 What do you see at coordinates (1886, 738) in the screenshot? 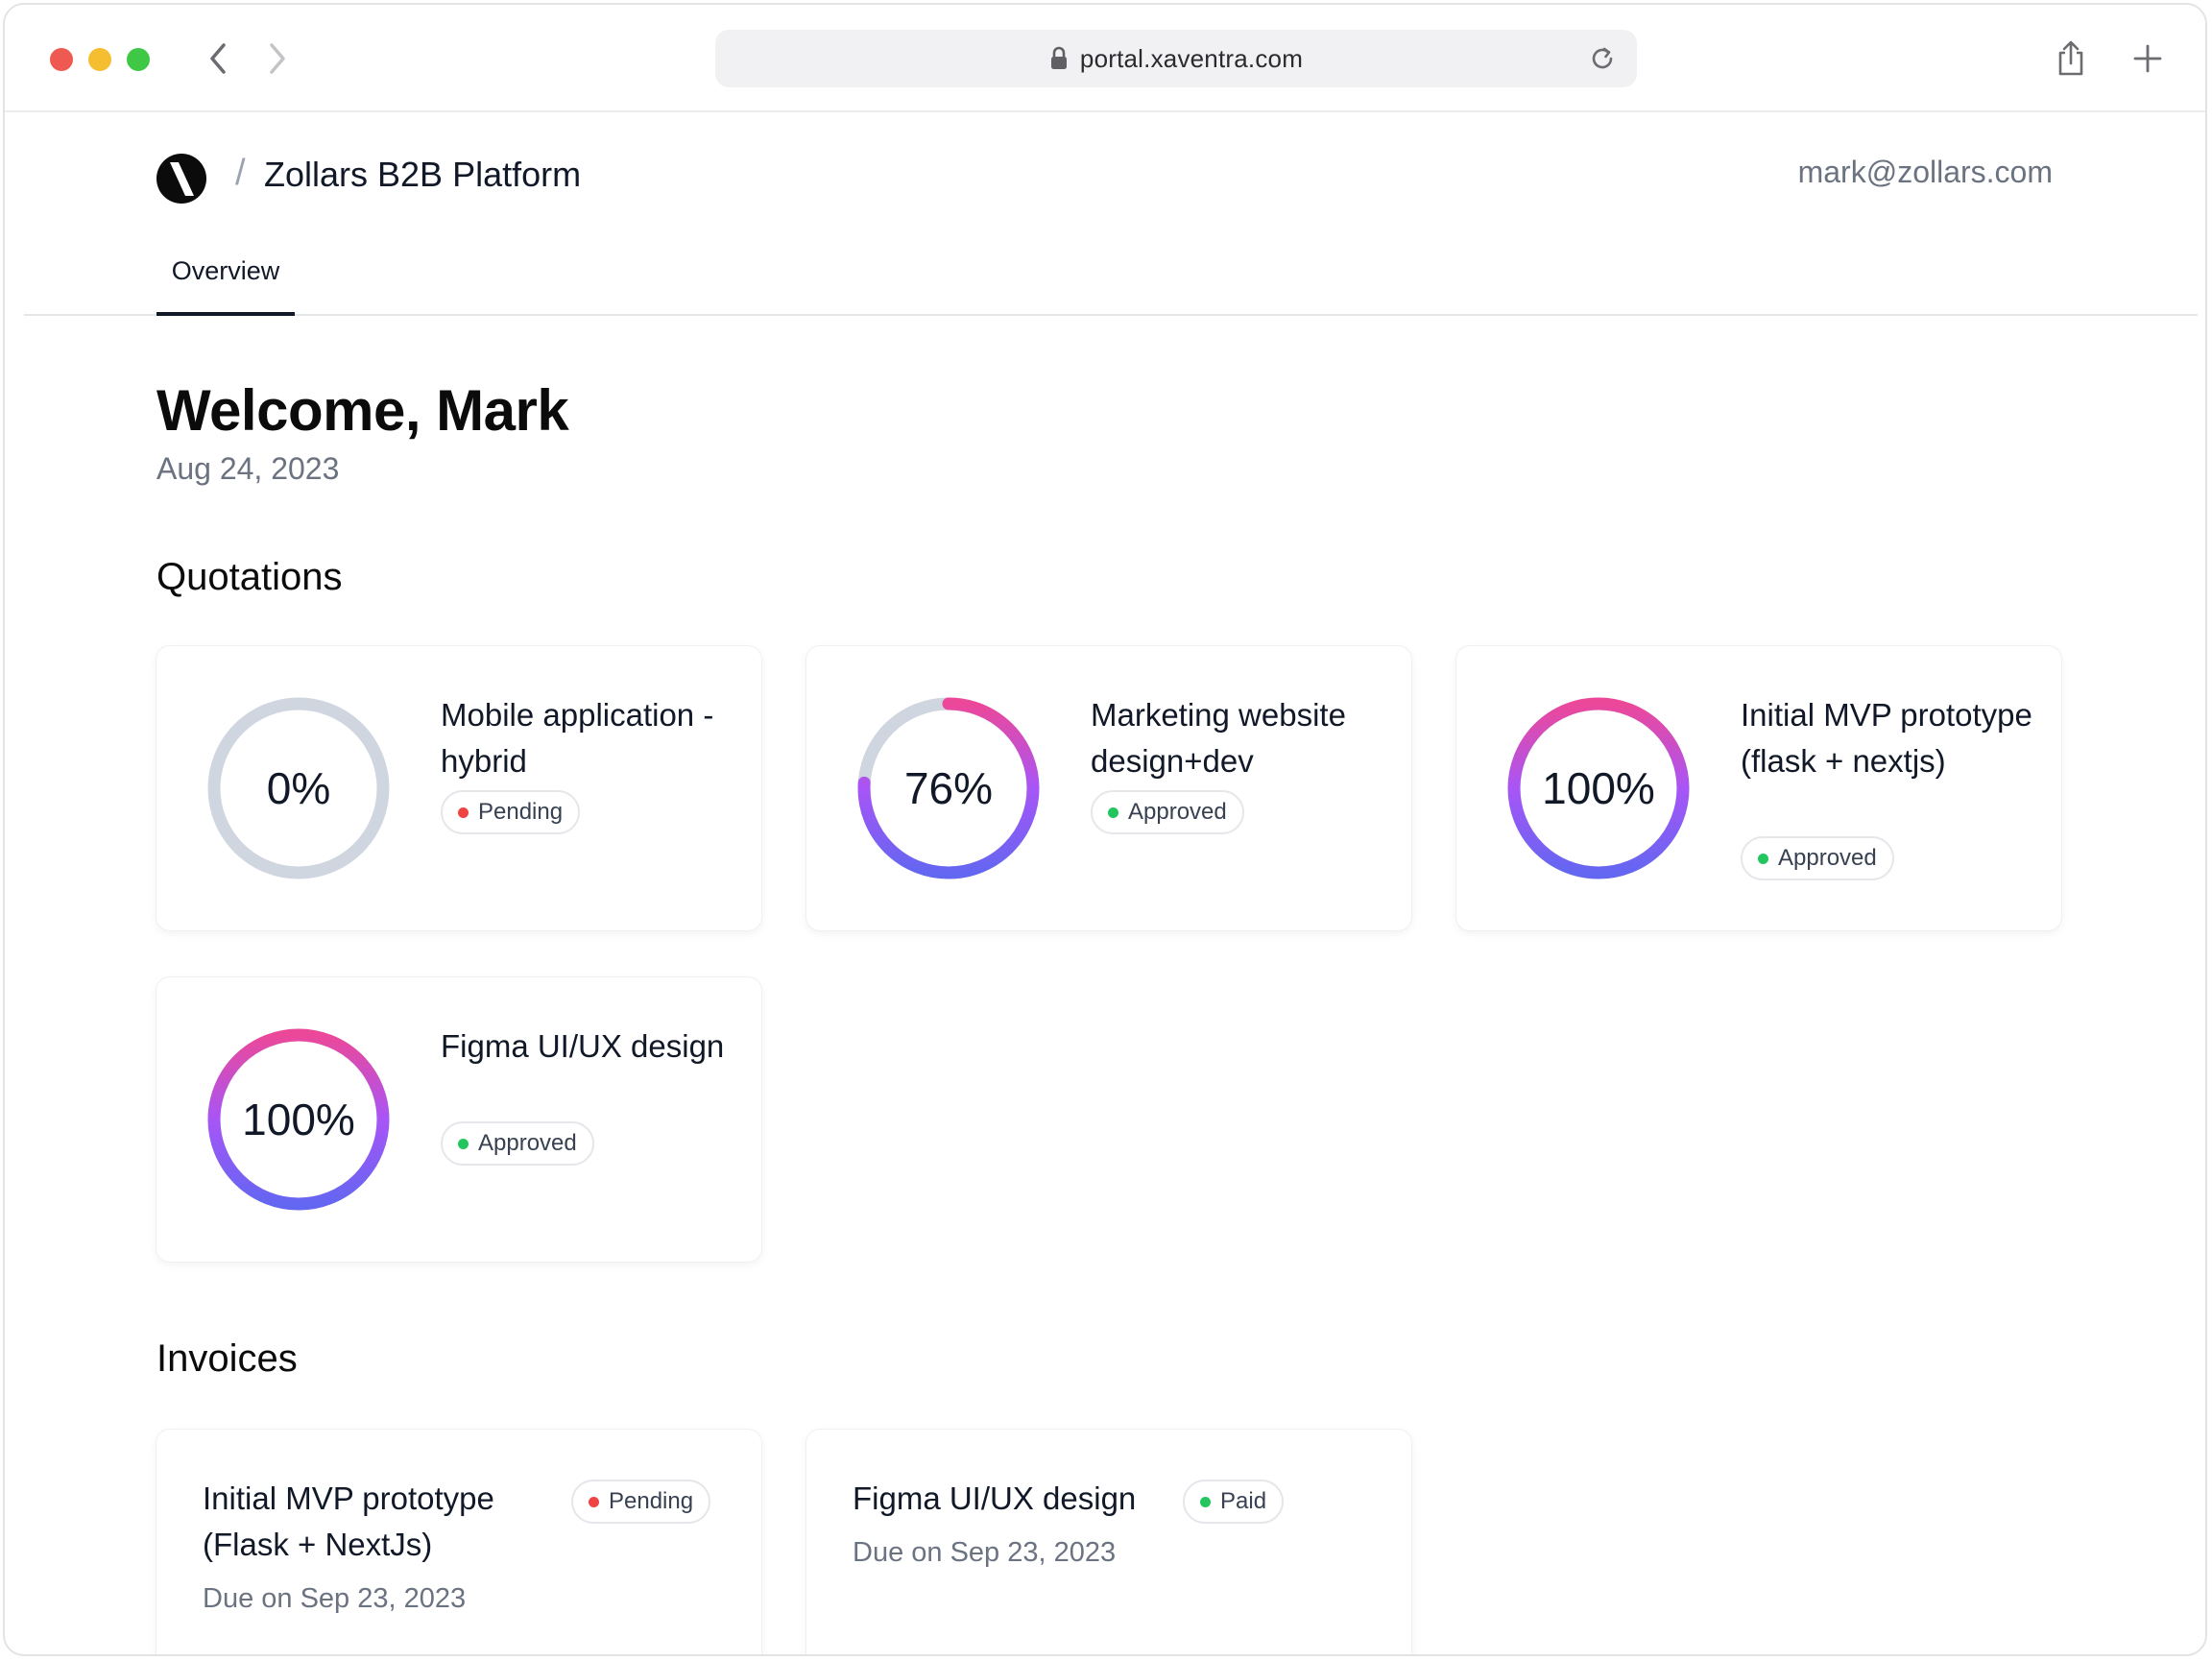
I see `quotation-title: Initial MVP prototype (flask + nextjs)` at bounding box center [1886, 738].